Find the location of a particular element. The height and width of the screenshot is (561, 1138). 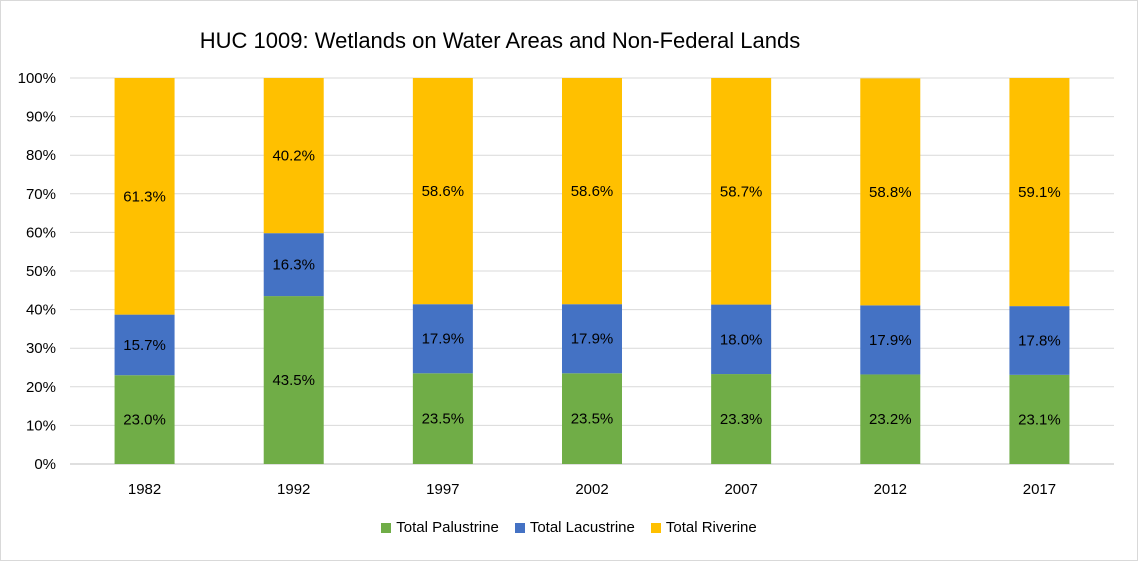

y-tick-label: 30% is located at coordinates (41, 348).